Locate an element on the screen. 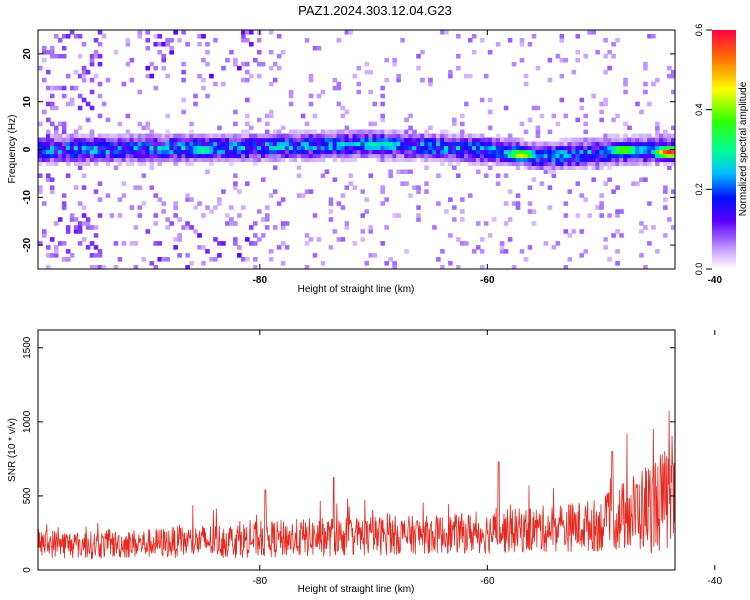 The height and width of the screenshot is (600, 750). x-tick-label: -60 is located at coordinates (487, 581).